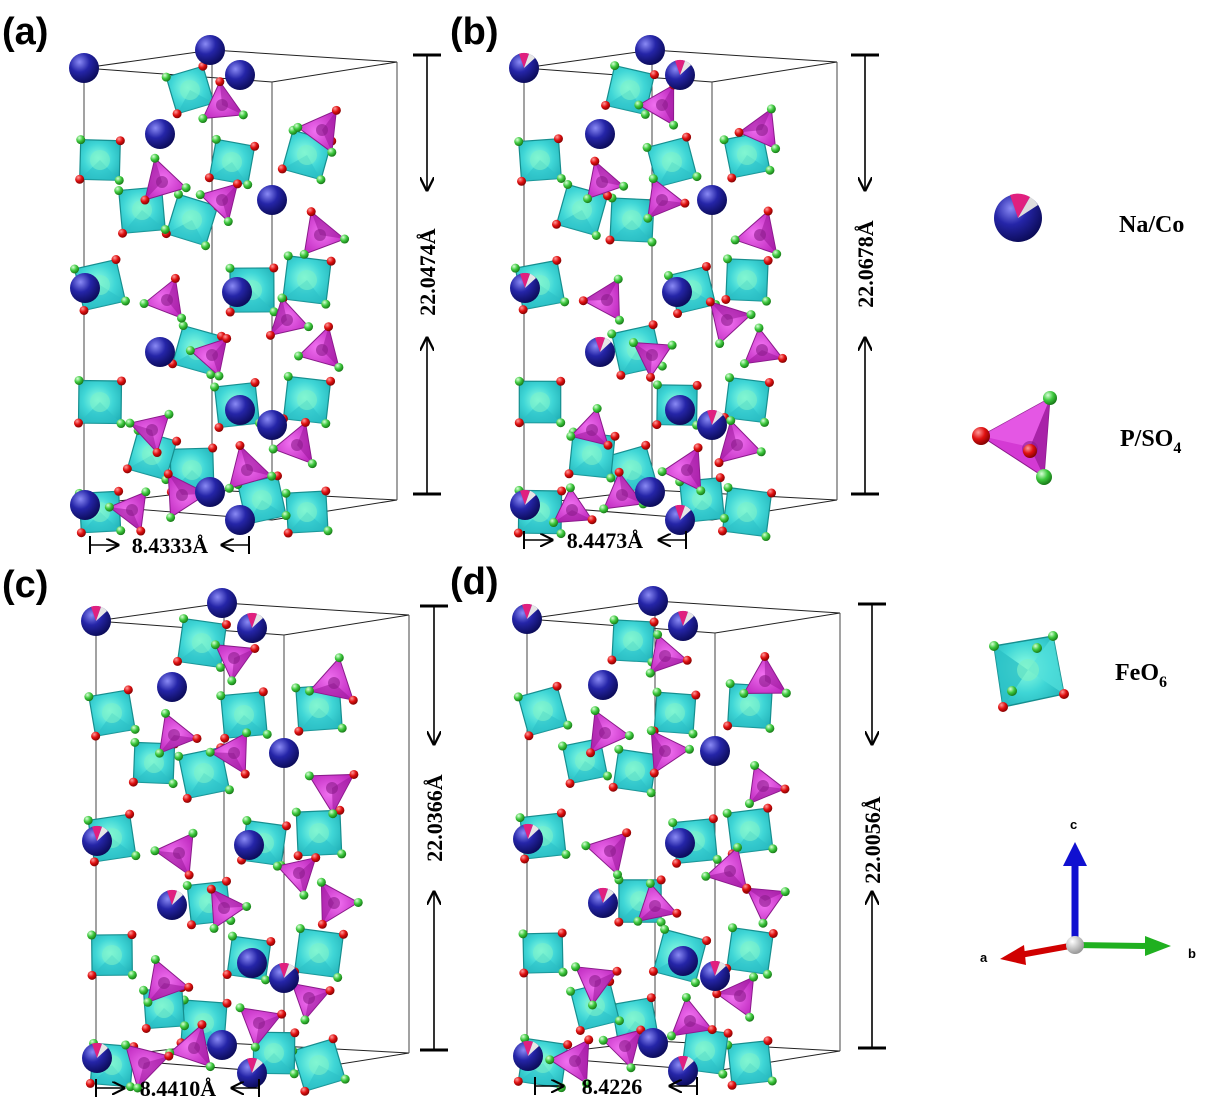 The width and height of the screenshot is (1213, 1111). I want to click on a-dimension-b: 8.4473Å, so click(605, 540).